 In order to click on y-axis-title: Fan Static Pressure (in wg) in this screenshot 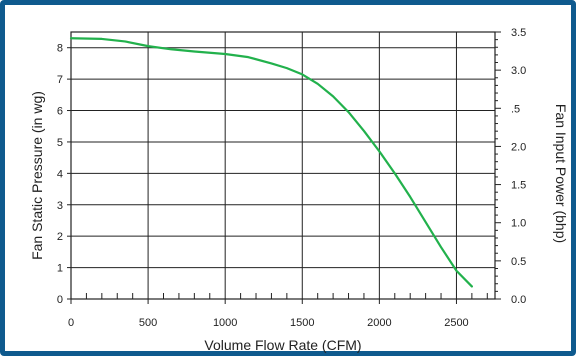, I will do `click(37, 175)`.